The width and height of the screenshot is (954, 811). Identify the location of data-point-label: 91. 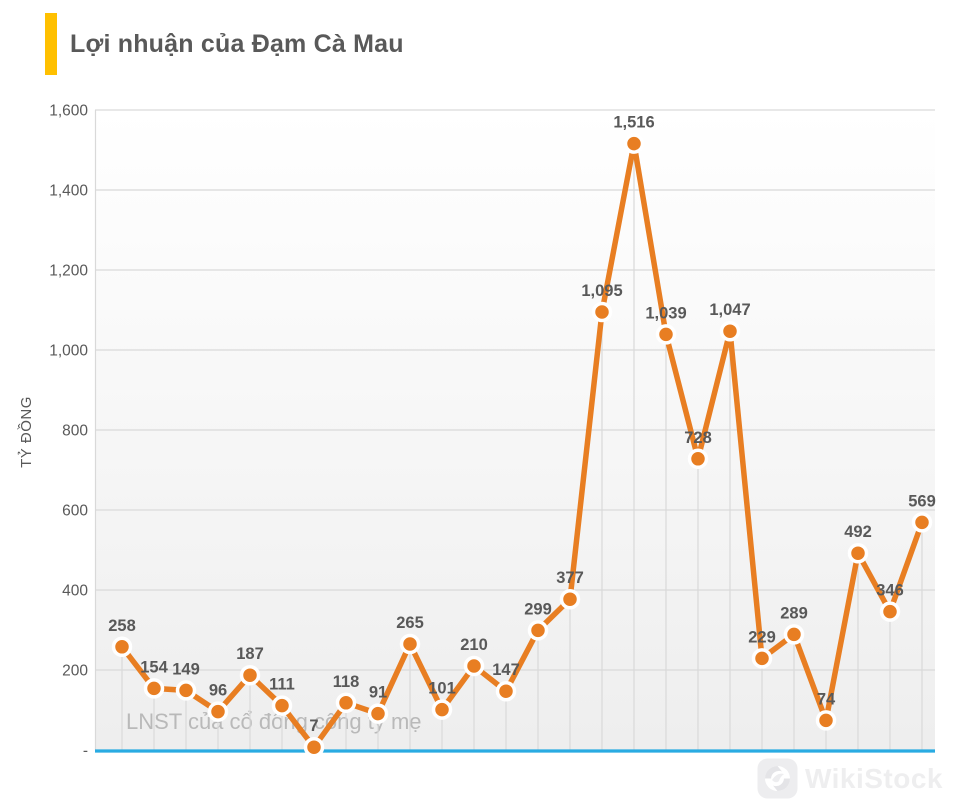
(378, 693).